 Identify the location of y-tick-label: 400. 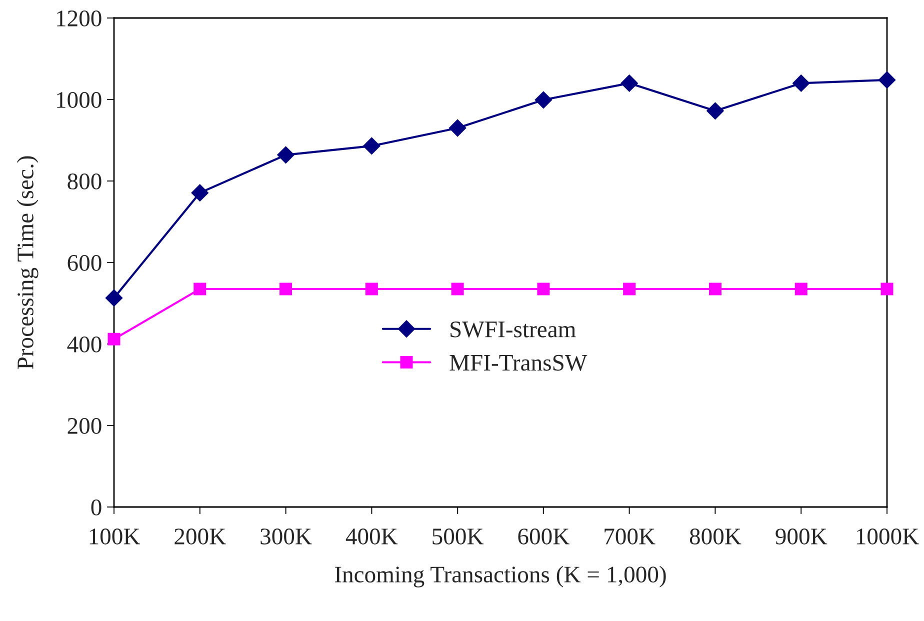
(84, 344).